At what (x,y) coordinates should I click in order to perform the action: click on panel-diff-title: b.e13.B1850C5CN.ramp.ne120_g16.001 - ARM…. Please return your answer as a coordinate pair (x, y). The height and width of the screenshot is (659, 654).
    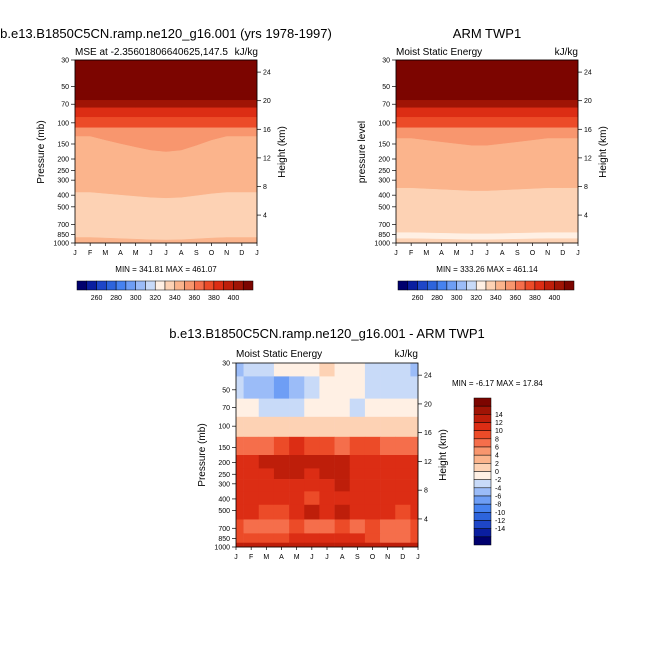
    Looking at the image, I should click on (327, 333).